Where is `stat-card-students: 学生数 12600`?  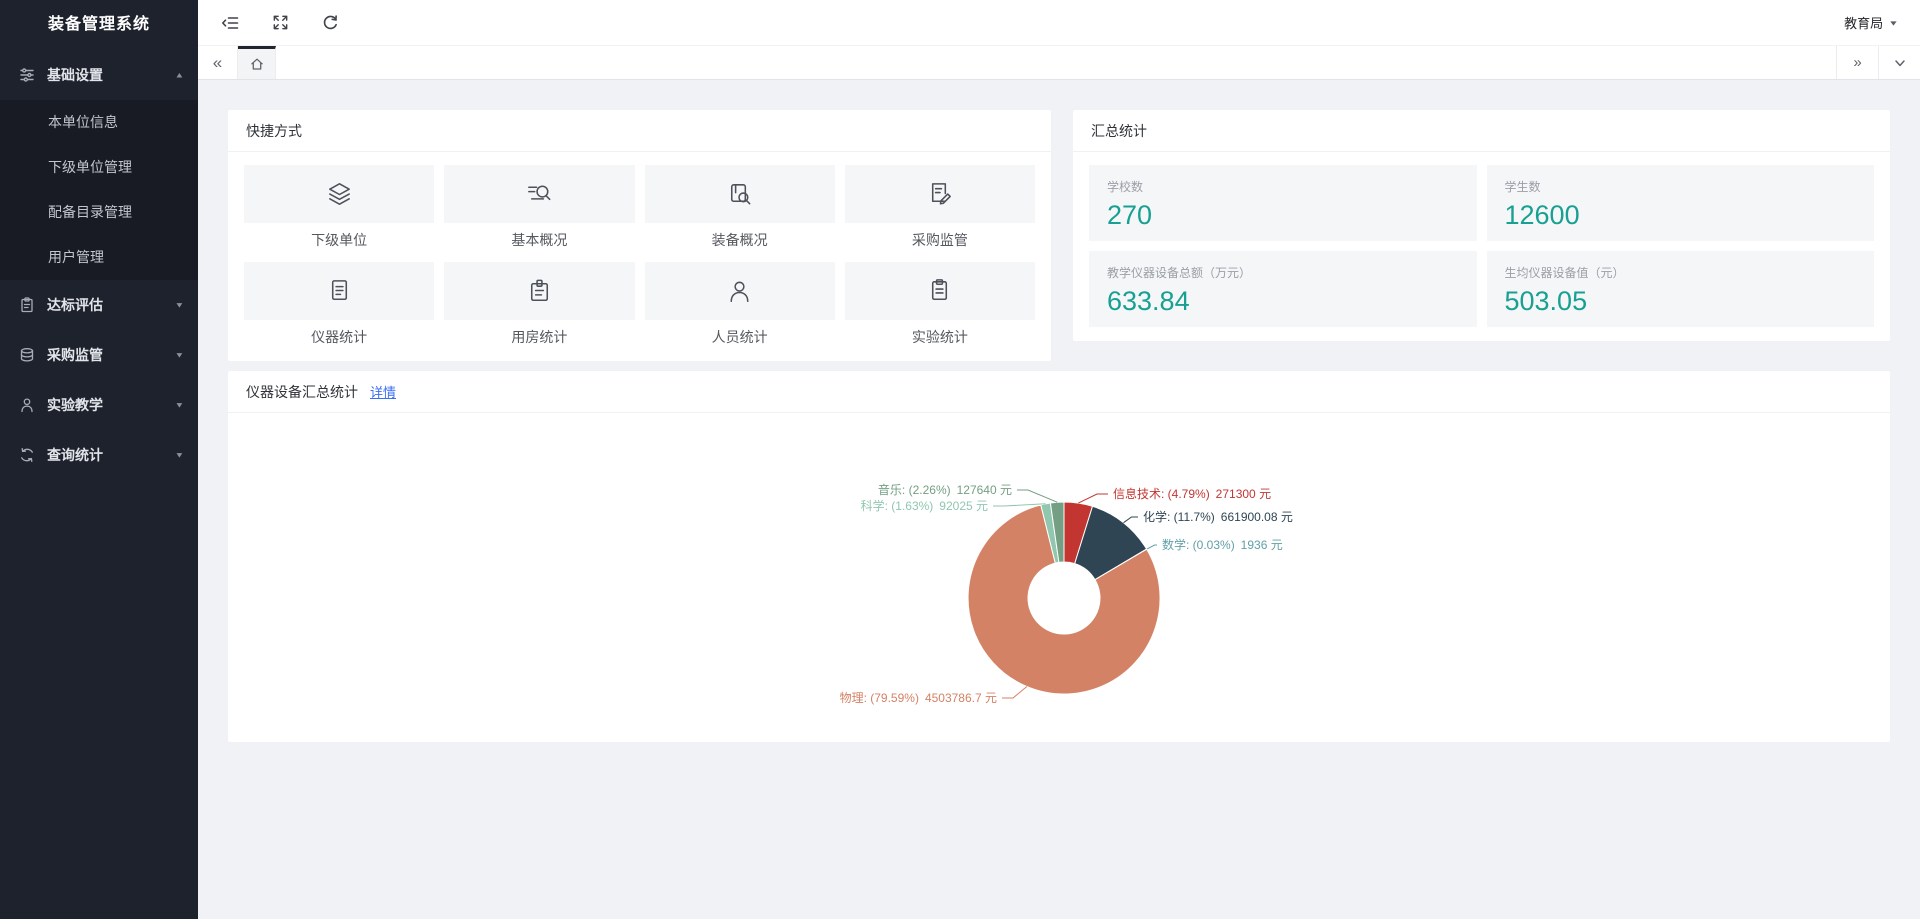 stat-card-students: 学生数 12600 is located at coordinates (1680, 203).